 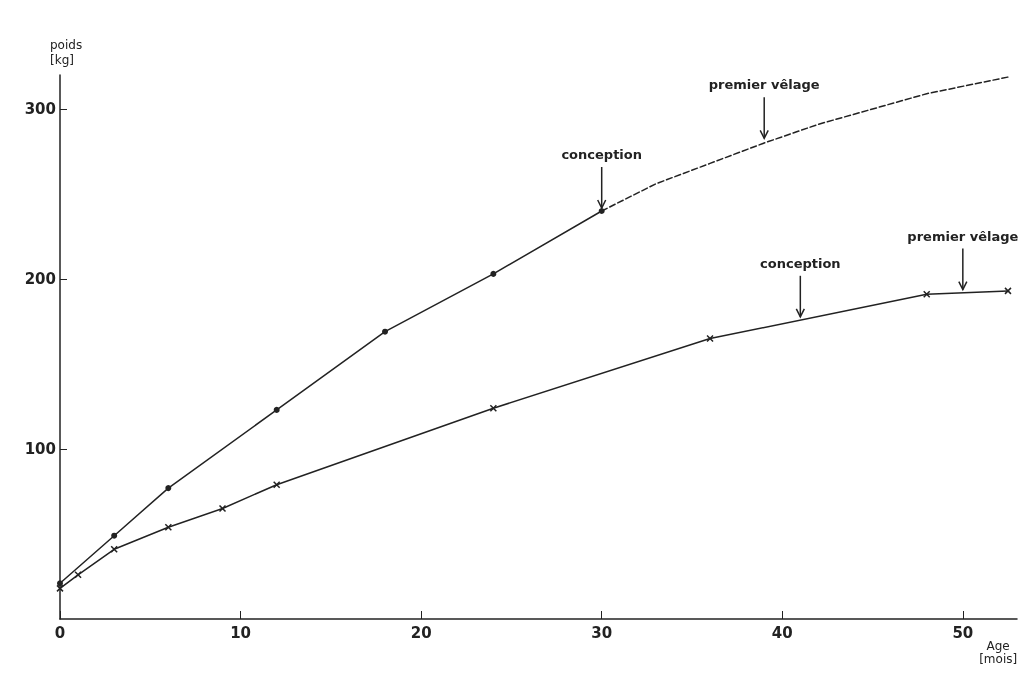 What do you see at coordinates (602, 632) in the screenshot?
I see `x-tick-label: 30` at bounding box center [602, 632].